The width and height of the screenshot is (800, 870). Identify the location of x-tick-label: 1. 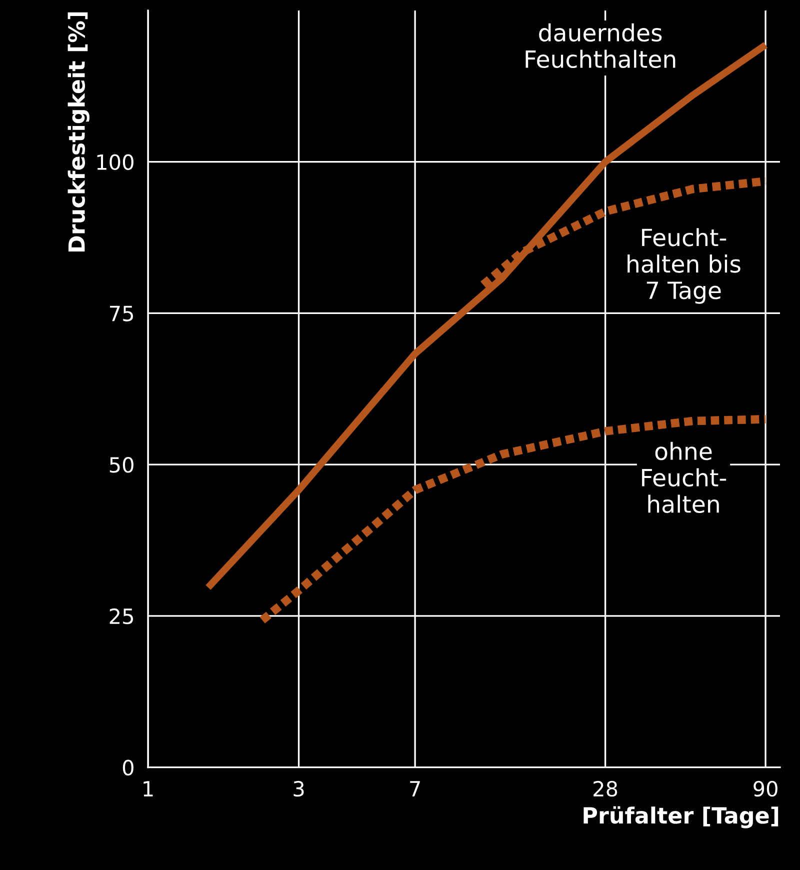
(148, 788).